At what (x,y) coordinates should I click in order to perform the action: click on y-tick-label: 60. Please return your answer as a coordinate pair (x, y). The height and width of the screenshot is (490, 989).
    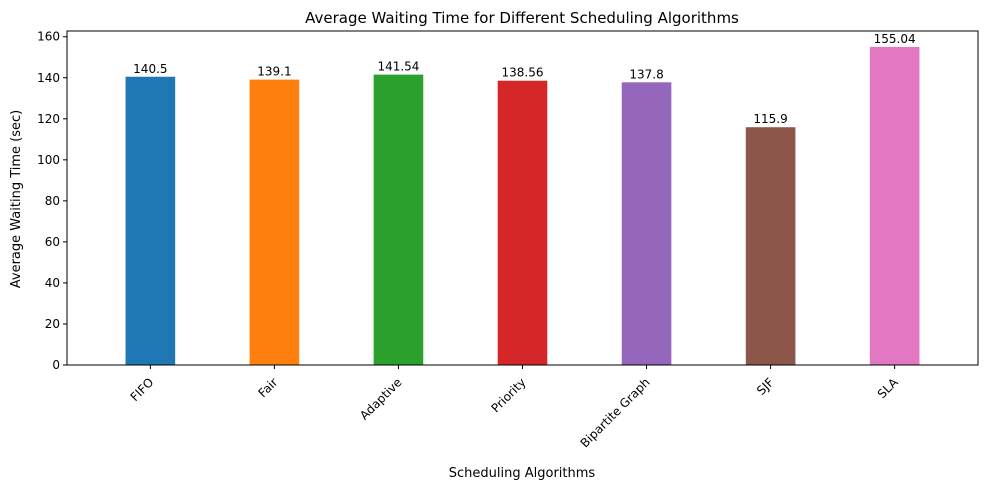
    Looking at the image, I should click on (52, 242).